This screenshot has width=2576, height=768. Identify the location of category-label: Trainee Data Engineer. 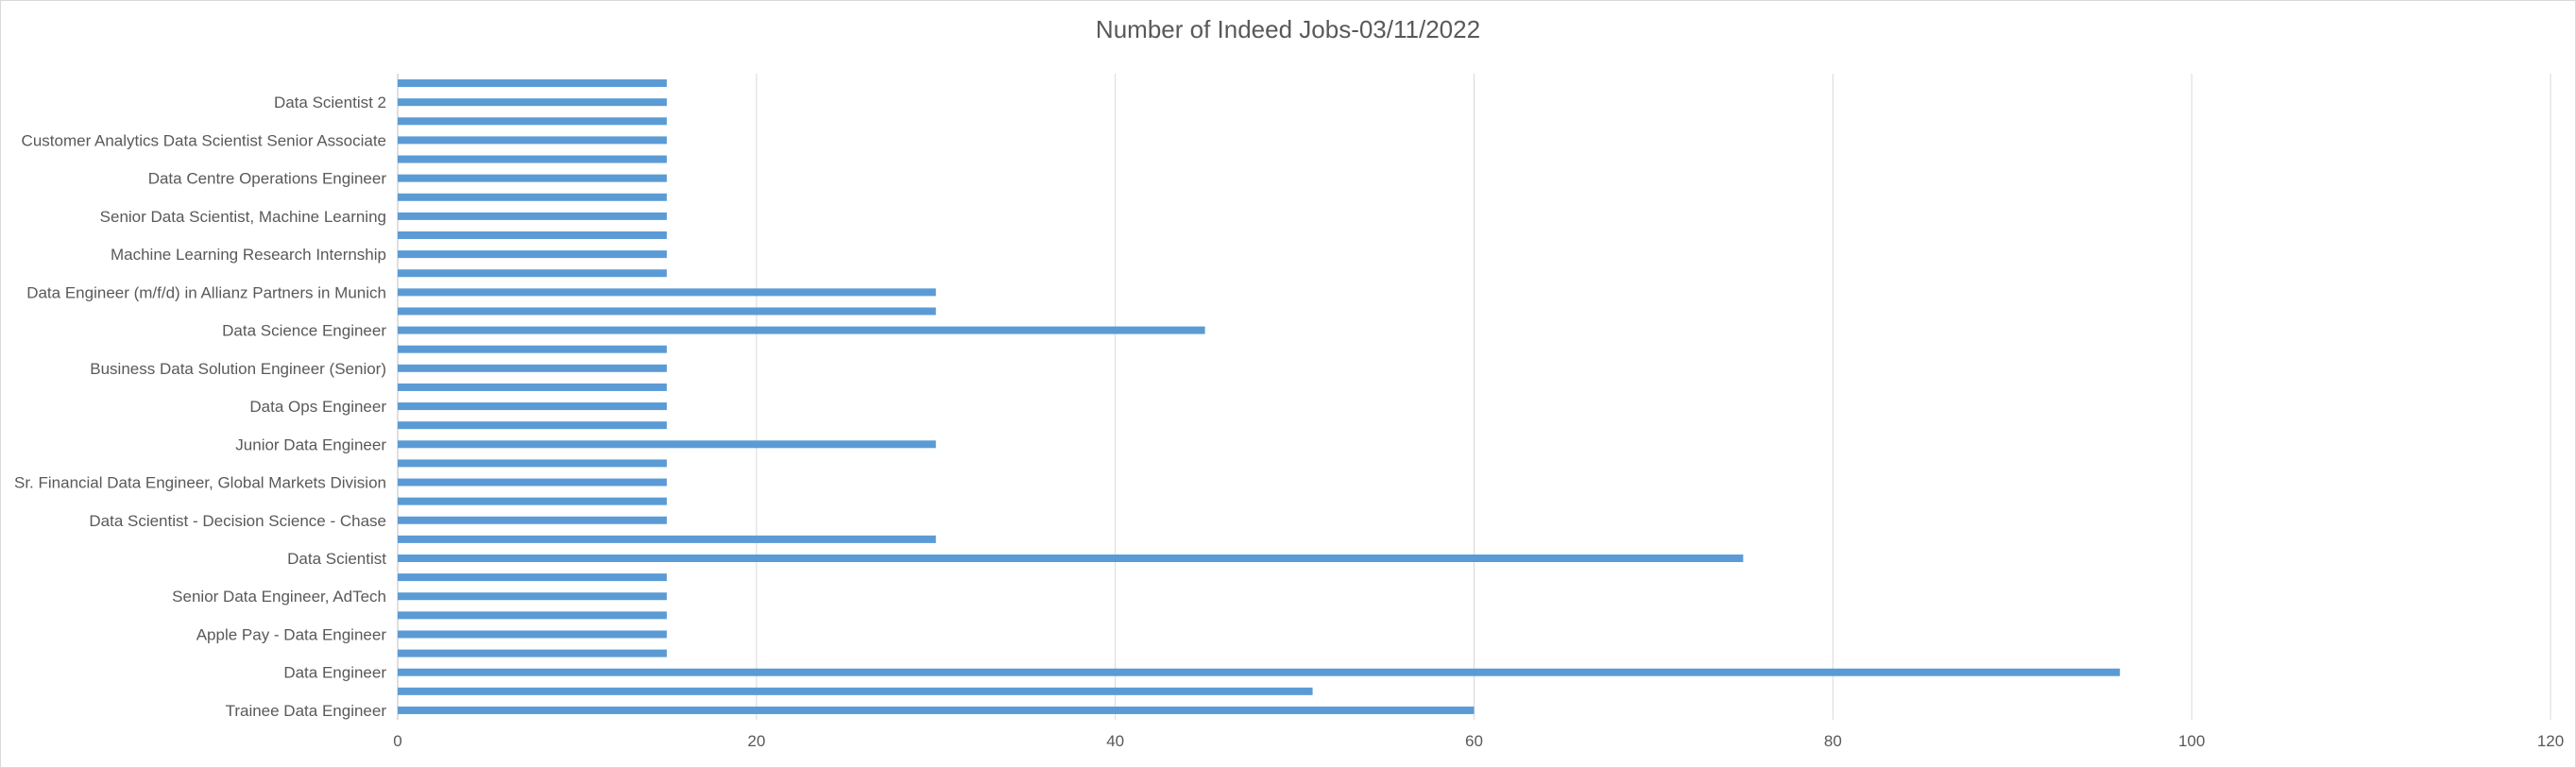
(307, 711).